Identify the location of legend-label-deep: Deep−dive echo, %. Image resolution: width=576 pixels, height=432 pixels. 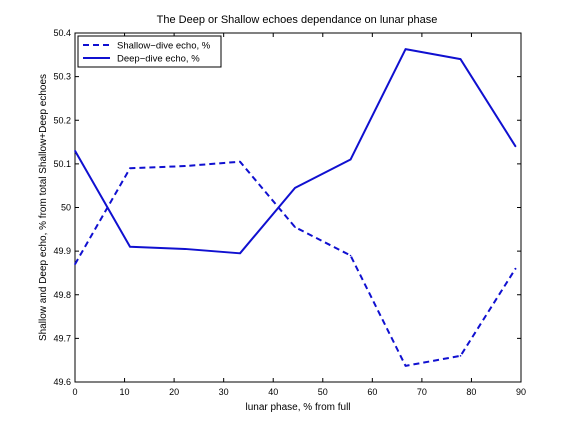
(158, 59).